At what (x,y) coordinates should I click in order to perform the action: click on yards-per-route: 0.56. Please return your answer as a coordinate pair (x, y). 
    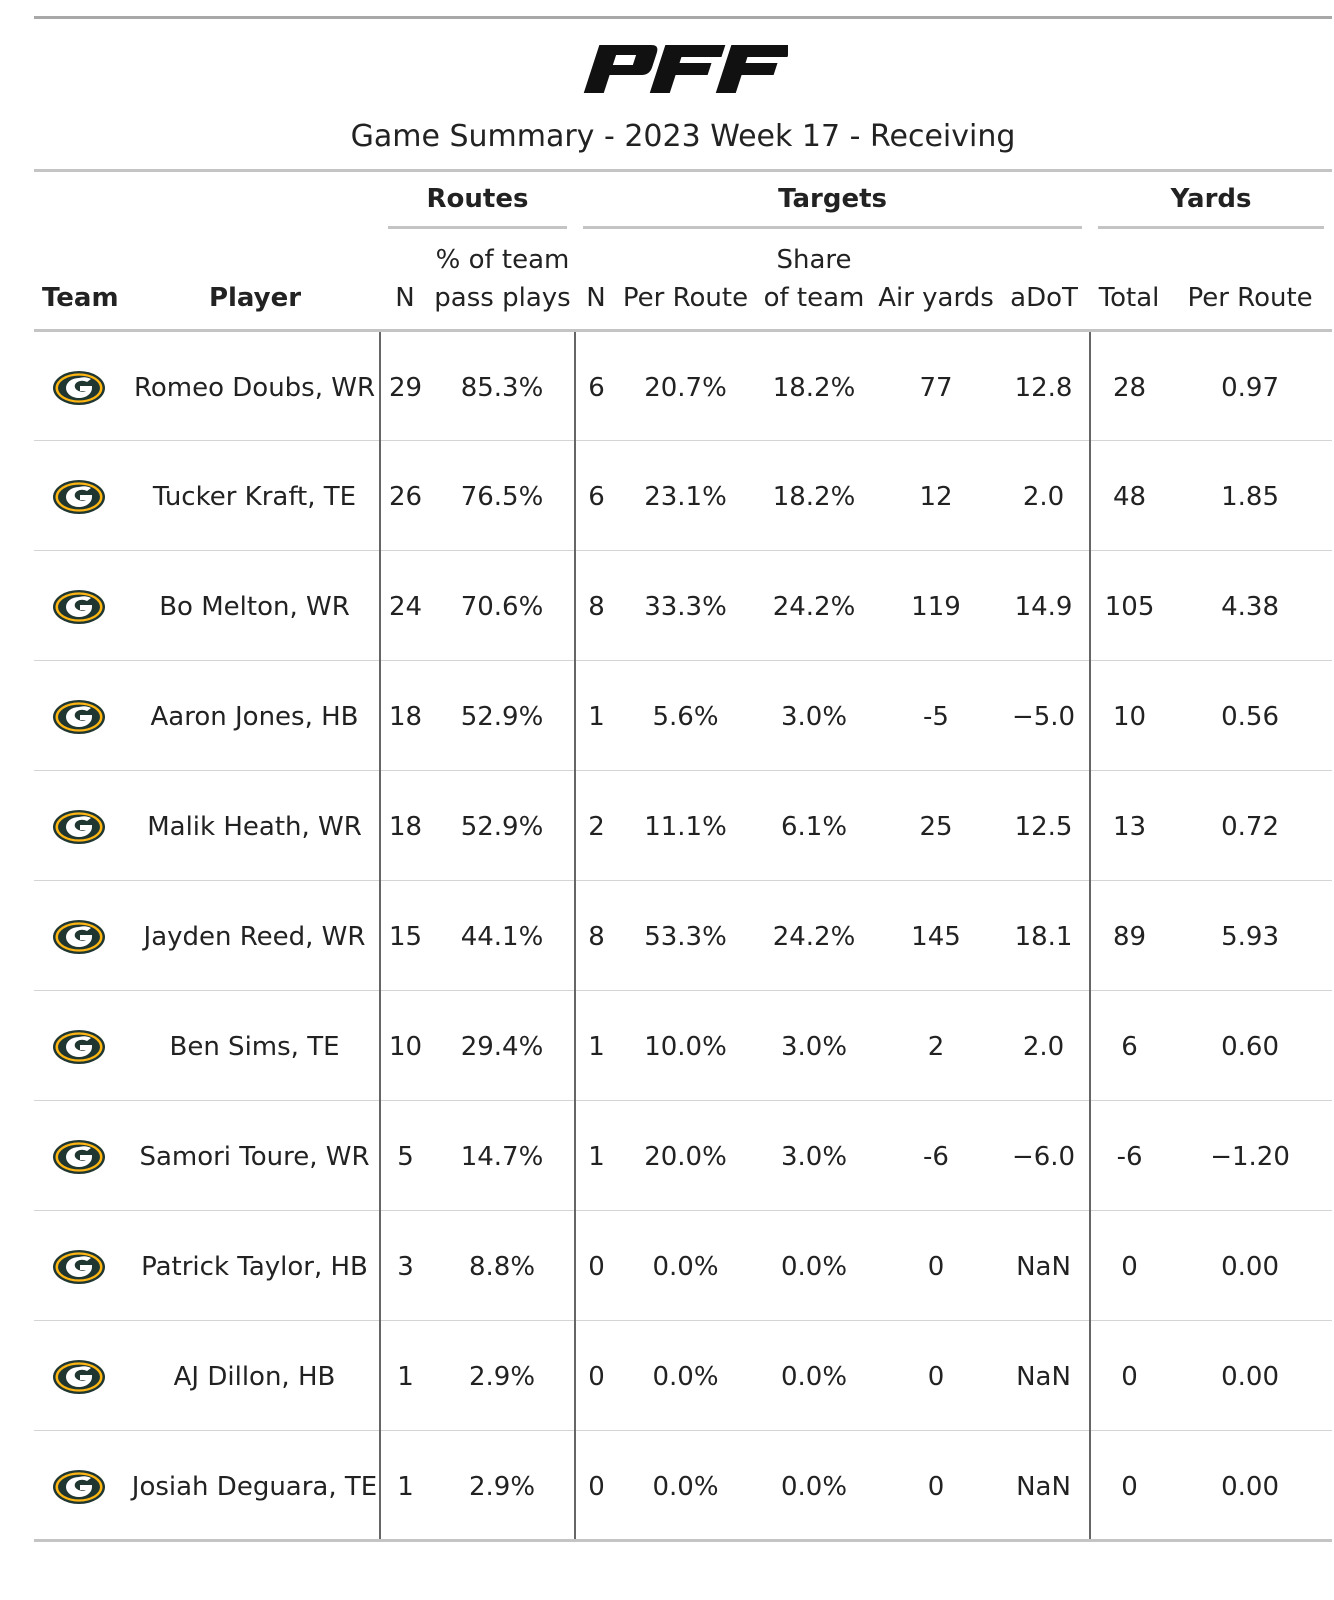
    Looking at the image, I should click on (1250, 715).